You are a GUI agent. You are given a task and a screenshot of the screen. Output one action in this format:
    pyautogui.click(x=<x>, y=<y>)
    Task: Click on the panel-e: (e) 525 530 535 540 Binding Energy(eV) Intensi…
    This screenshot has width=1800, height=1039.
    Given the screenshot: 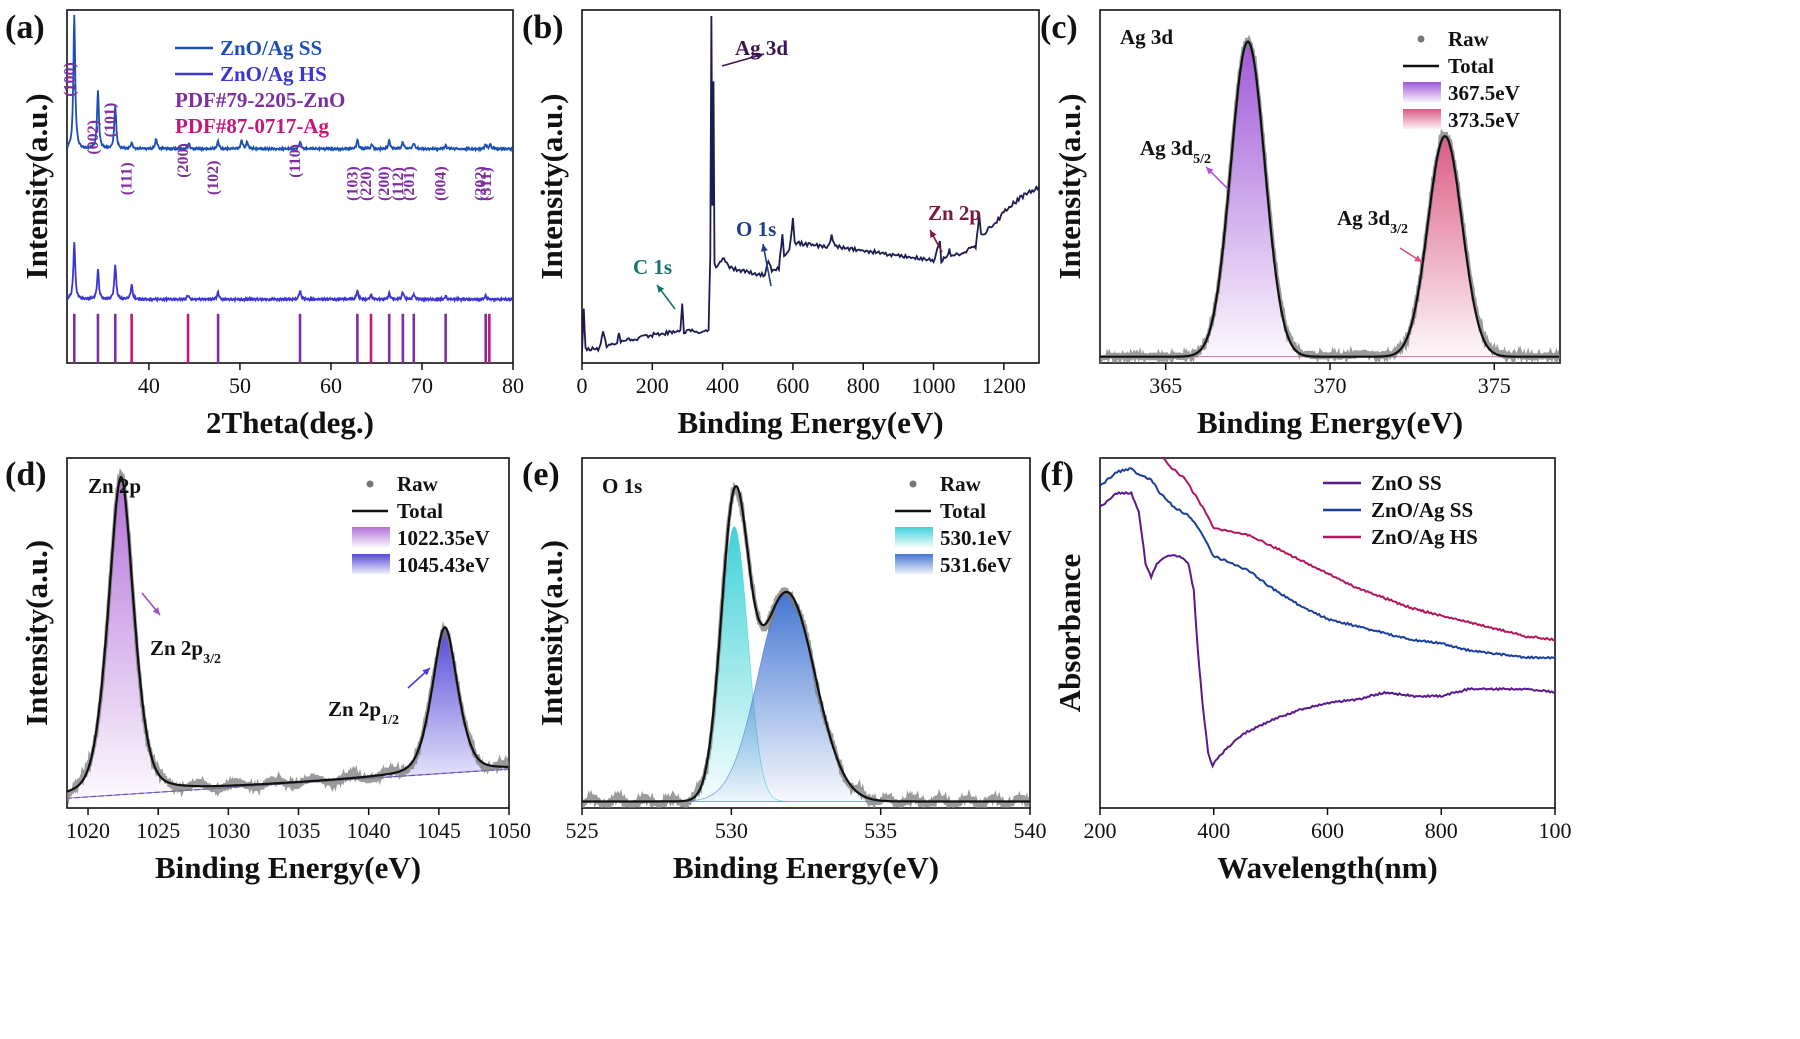 What is the action you would take?
    pyautogui.click(x=784, y=670)
    